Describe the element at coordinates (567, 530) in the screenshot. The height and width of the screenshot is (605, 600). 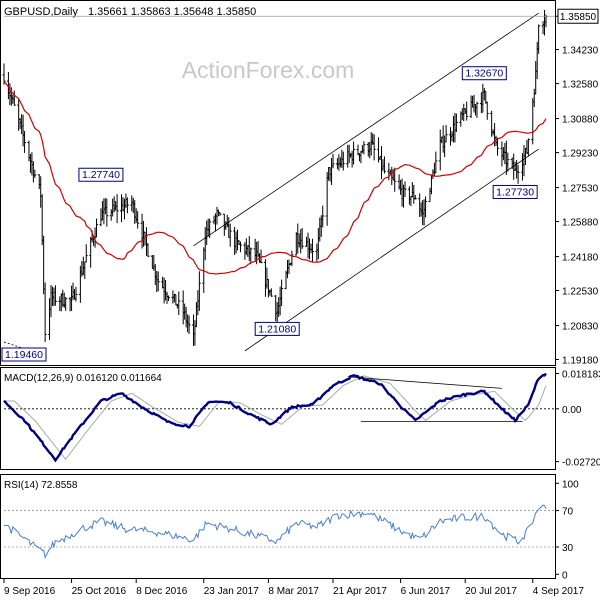
I see `rsi-axis: 100 70 30 0` at that location.